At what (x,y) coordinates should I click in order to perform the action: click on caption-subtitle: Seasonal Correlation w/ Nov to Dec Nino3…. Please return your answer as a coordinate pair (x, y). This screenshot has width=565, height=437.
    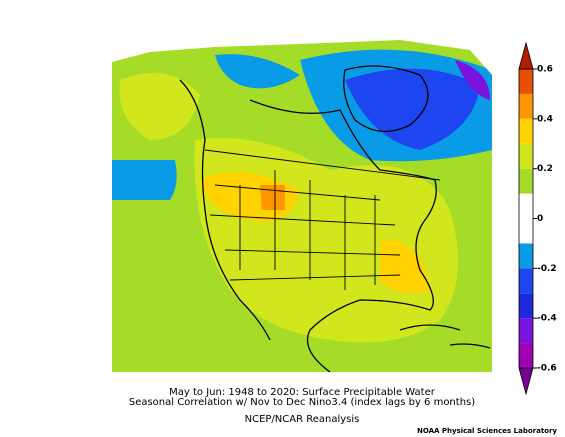
    Looking at the image, I should click on (302, 402).